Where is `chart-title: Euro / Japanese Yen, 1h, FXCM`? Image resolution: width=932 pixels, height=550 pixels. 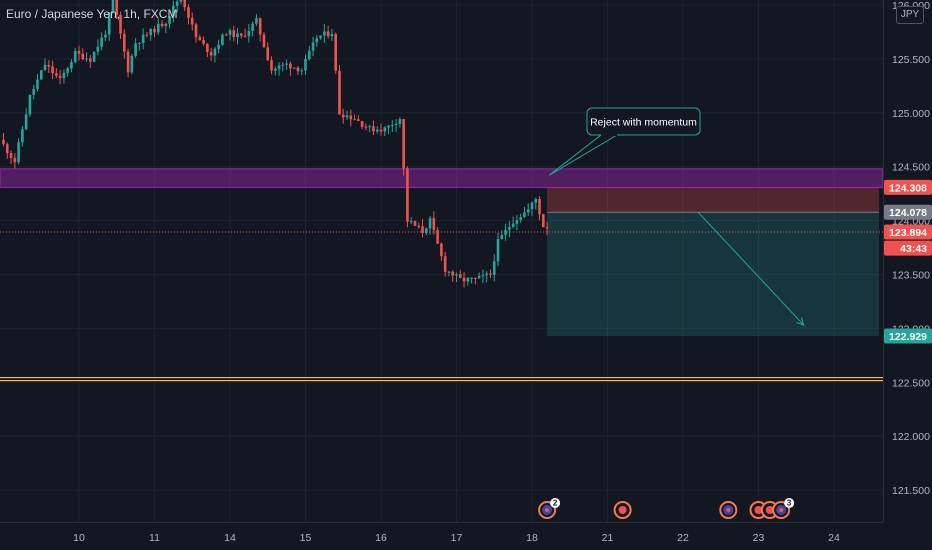 chart-title: Euro / Japanese Yen, 1h, FXCM is located at coordinates (92, 14).